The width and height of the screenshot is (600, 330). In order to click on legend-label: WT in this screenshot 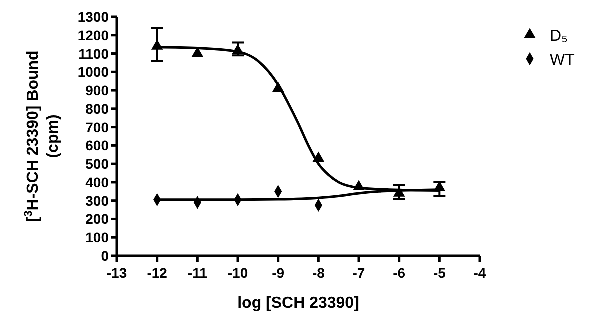, I will do `click(563, 60)`.